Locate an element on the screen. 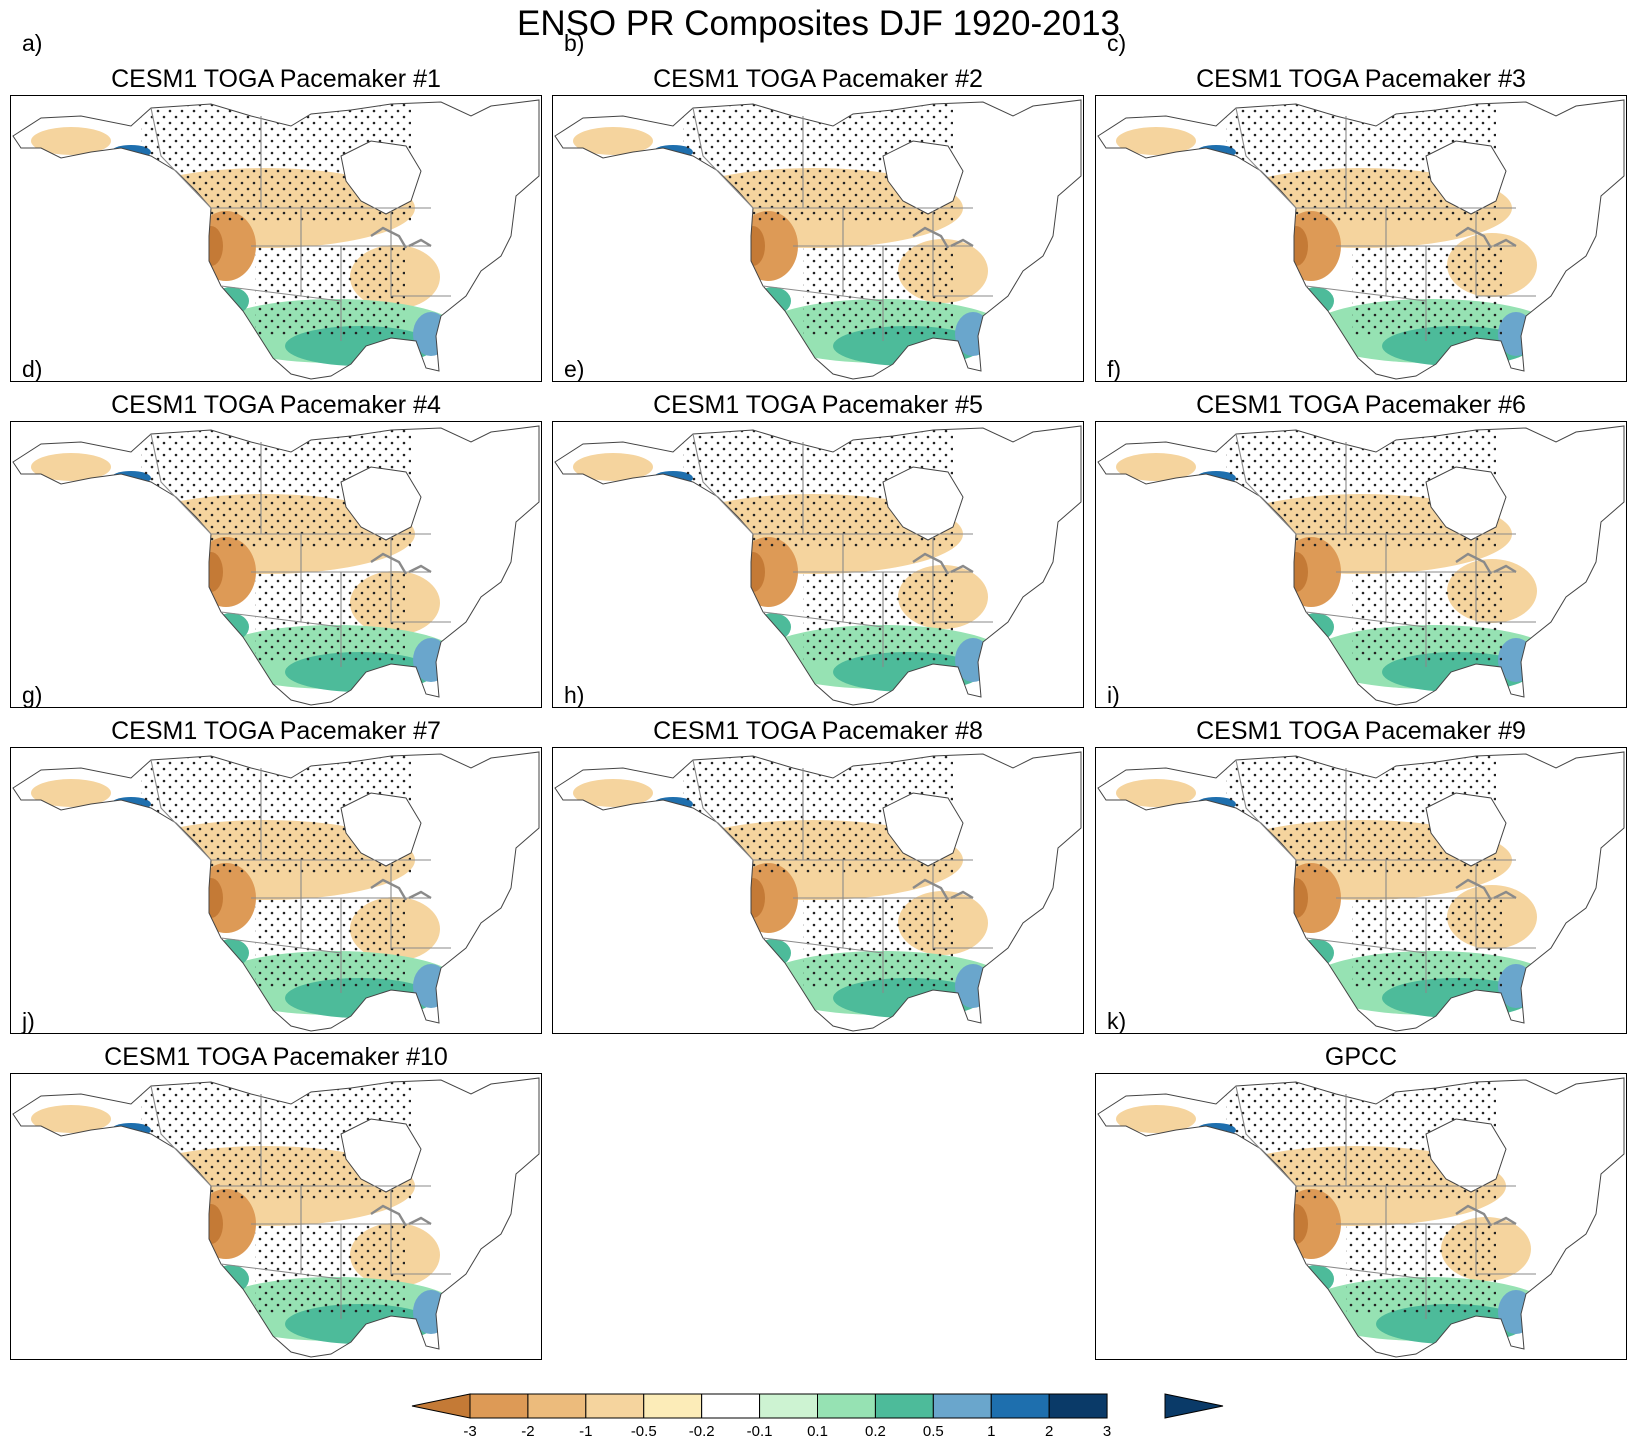  panel-letter: a) is located at coordinates (32, 43).